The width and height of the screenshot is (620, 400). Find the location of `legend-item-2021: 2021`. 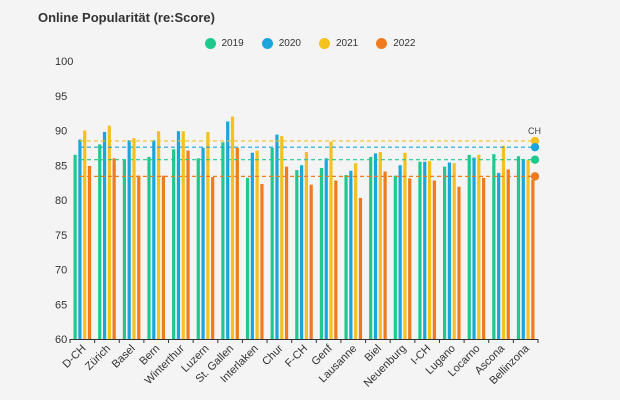

legend-item-2021: 2021 is located at coordinates (338, 43).